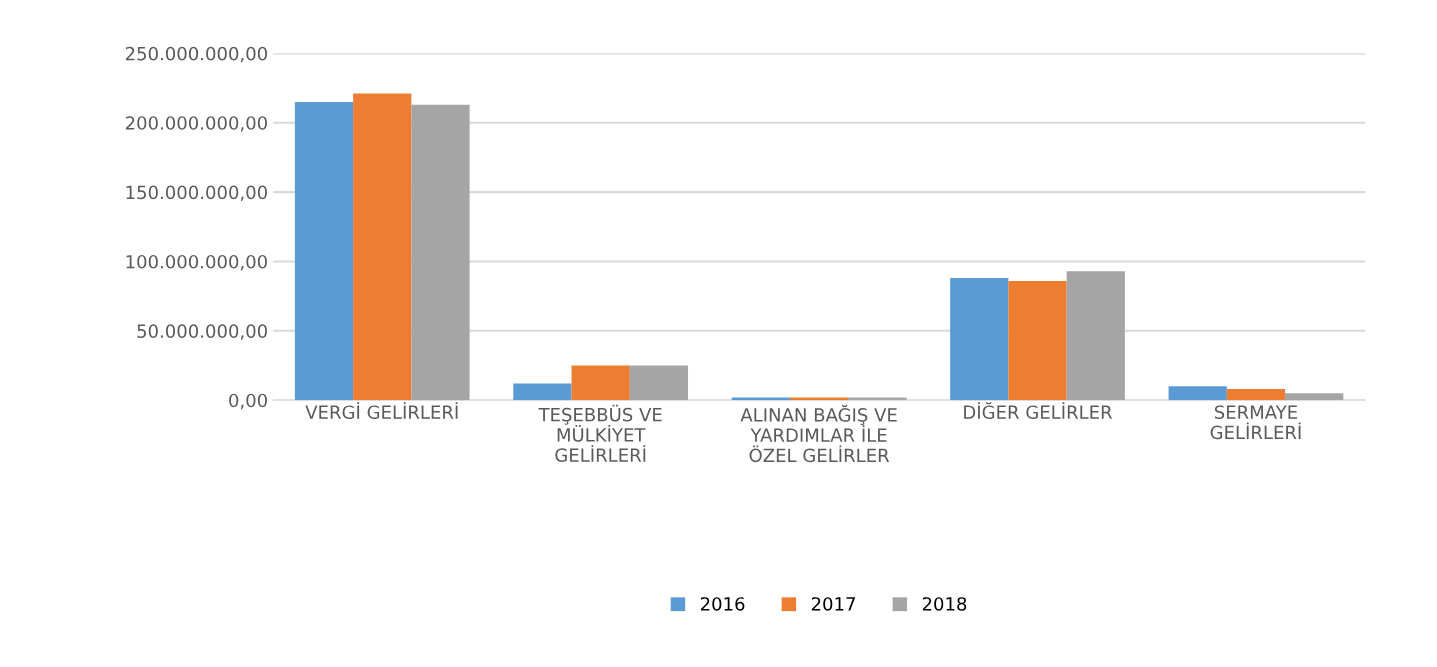  I want to click on y-tick-label: 100.000.000,00, so click(196, 262).